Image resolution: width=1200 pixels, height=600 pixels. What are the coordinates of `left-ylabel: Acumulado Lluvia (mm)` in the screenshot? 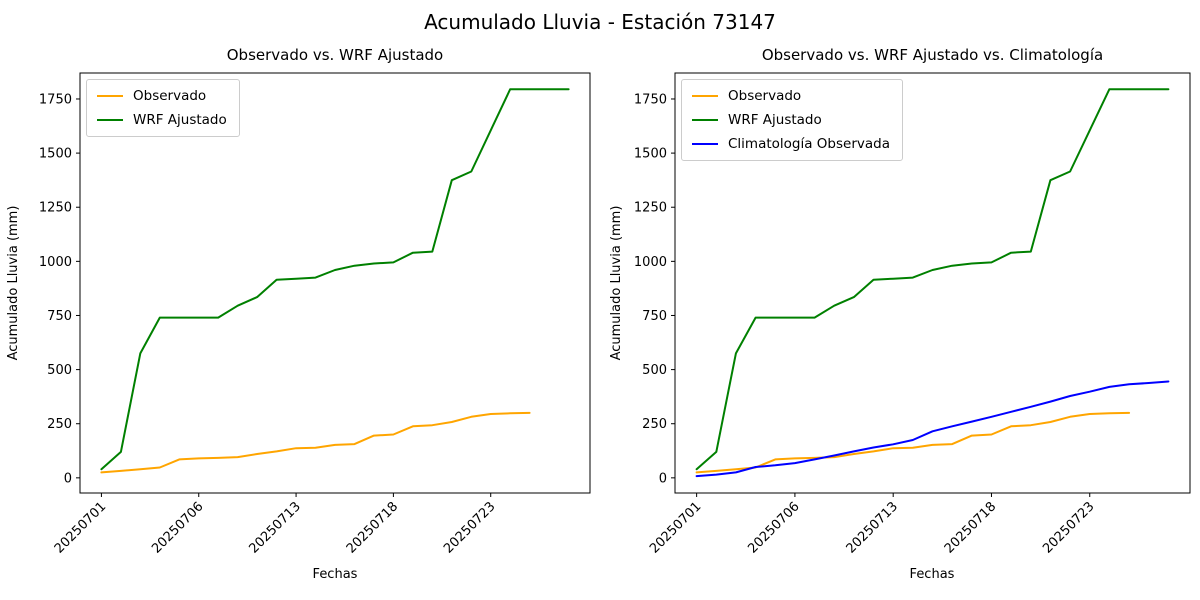 It's located at (13, 283).